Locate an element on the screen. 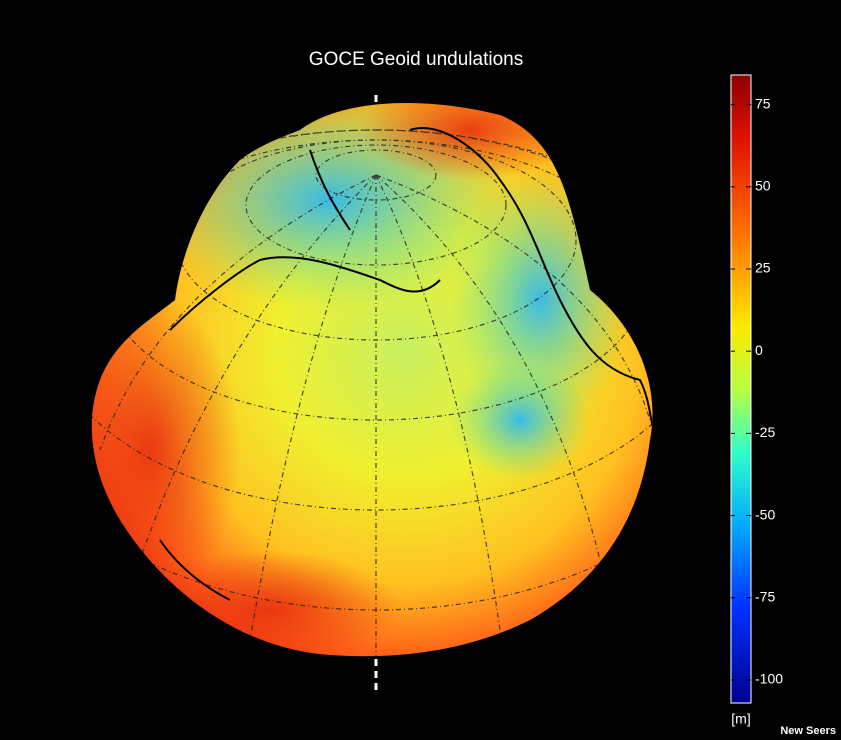 The image size is (841, 740). tick-label: 25 is located at coordinates (763, 268).